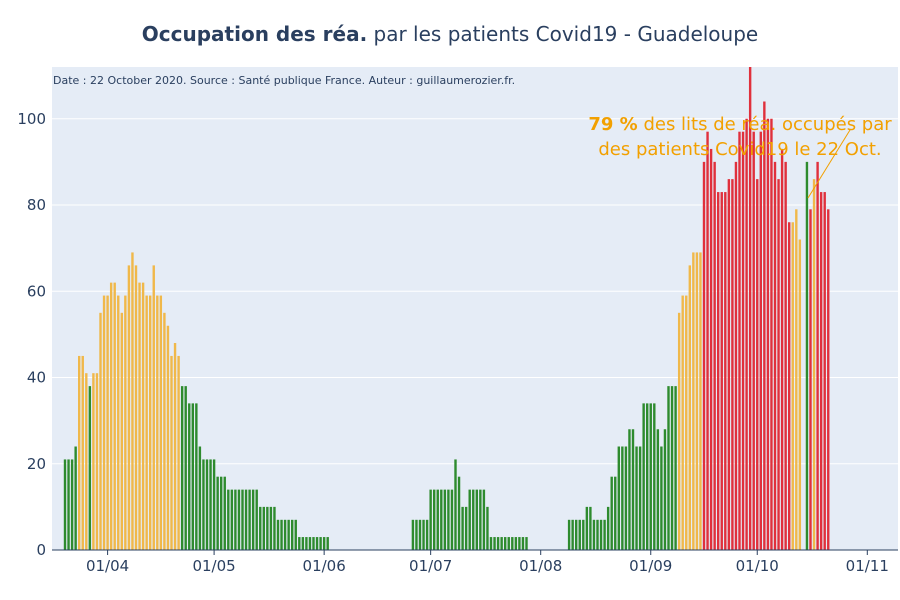  I want to click on y-tick-label: 20, so click(36, 464).